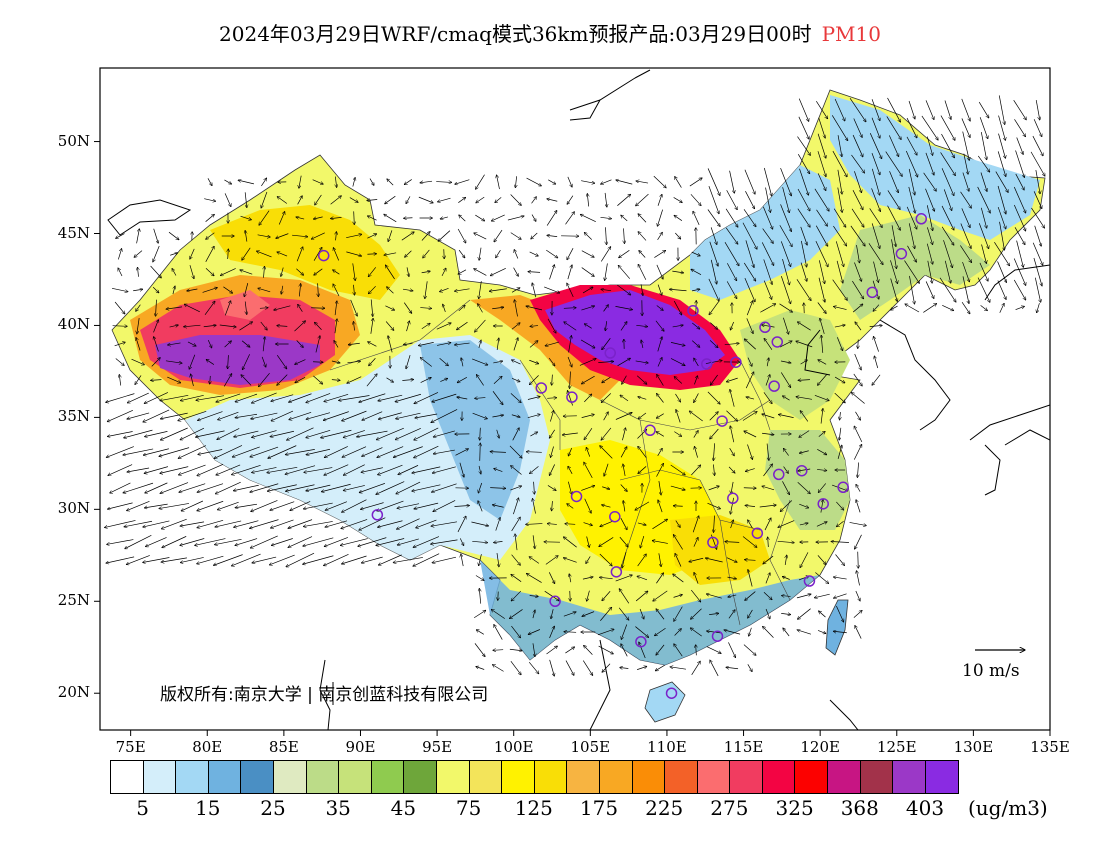 Image resolution: width=1100 pixels, height=850 pixels. I want to click on title-pollutant: PM10, so click(851, 34).